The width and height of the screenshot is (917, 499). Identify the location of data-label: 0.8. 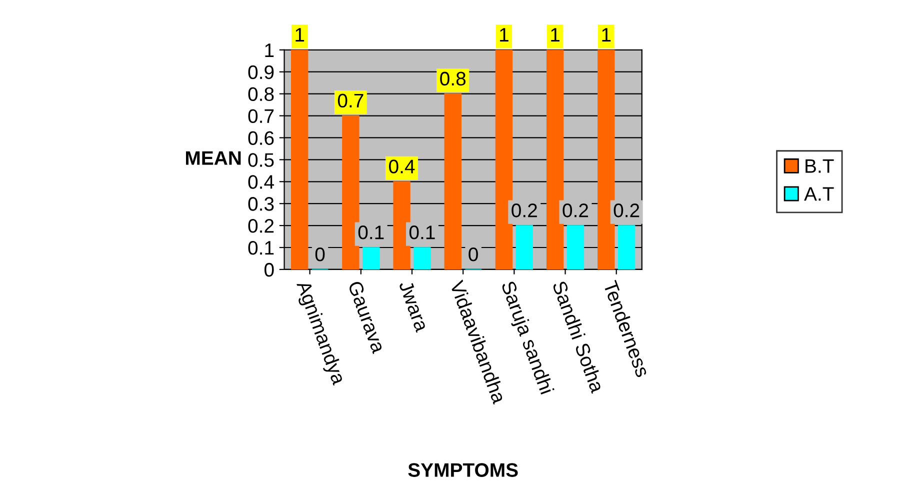
(453, 79).